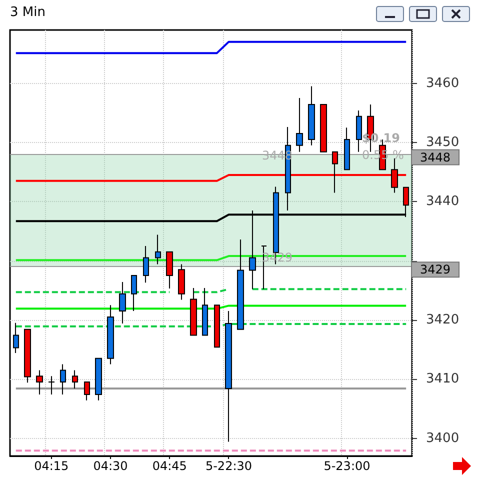 This screenshot has height=486, width=479. What do you see at coordinates (28, 12) in the screenshot?
I see `chart-title: 3 Min` at bounding box center [28, 12].